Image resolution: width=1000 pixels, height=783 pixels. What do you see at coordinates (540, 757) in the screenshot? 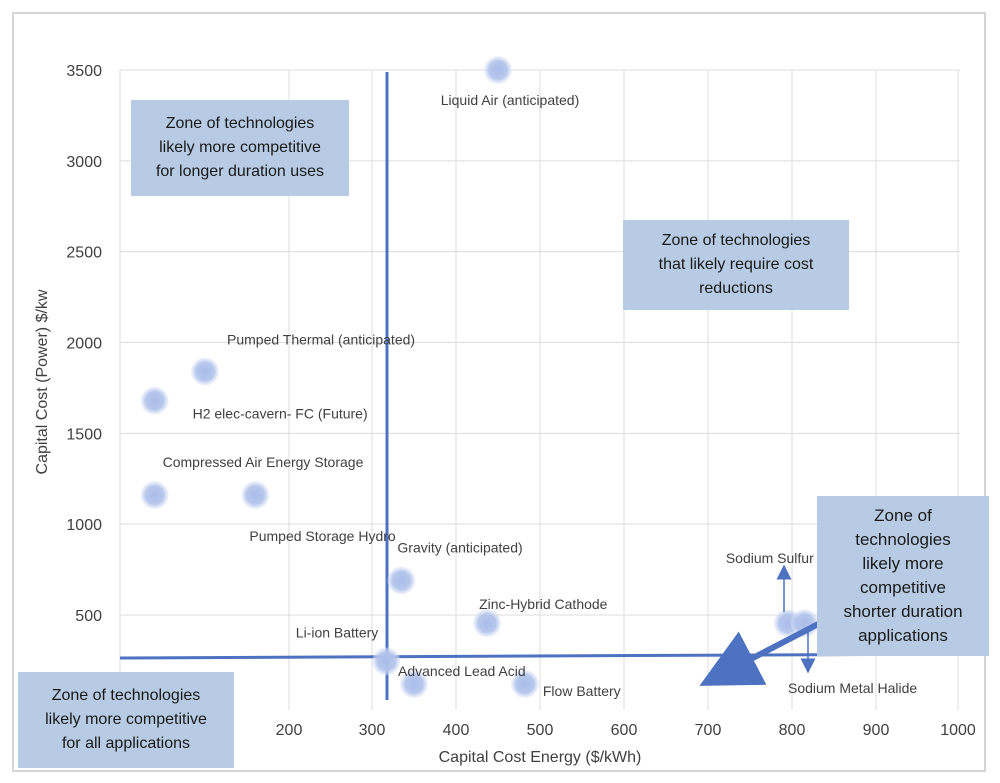
I see `x-axis-title: Capital Cost Energy ($/kWh)` at bounding box center [540, 757].